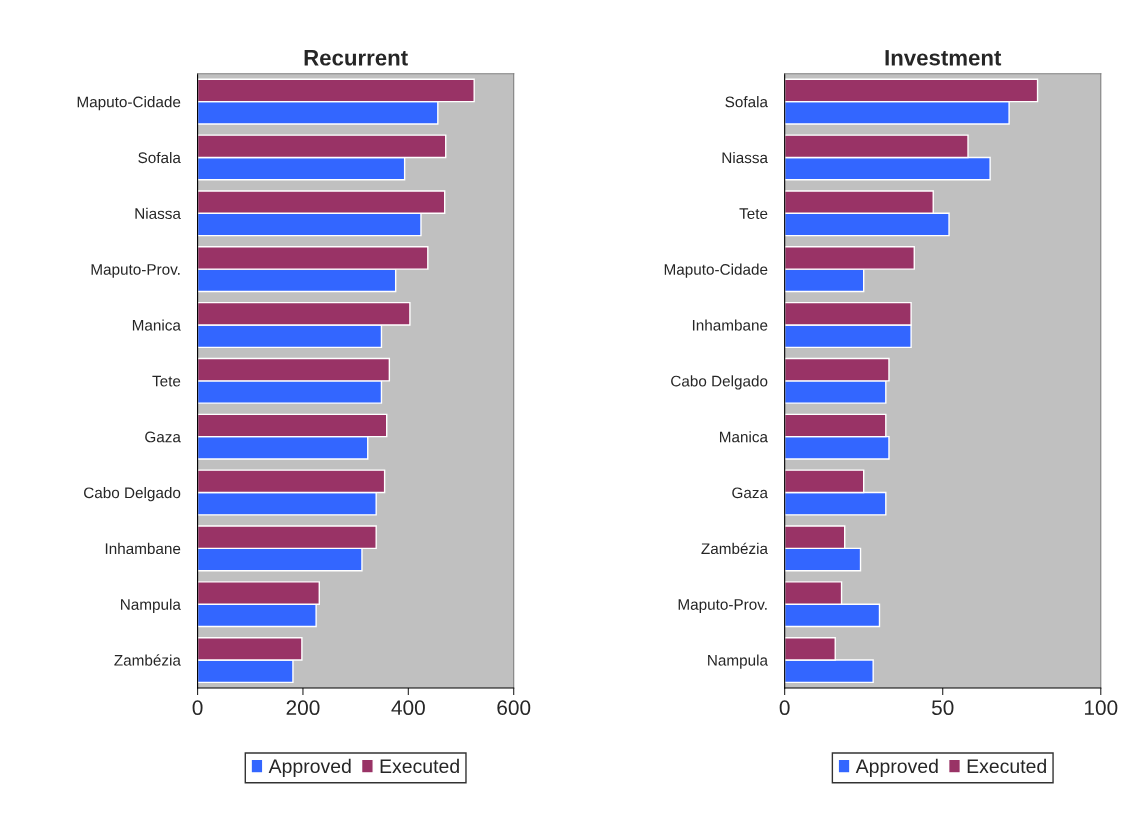  I want to click on x-tick-label: 200, so click(303, 708).